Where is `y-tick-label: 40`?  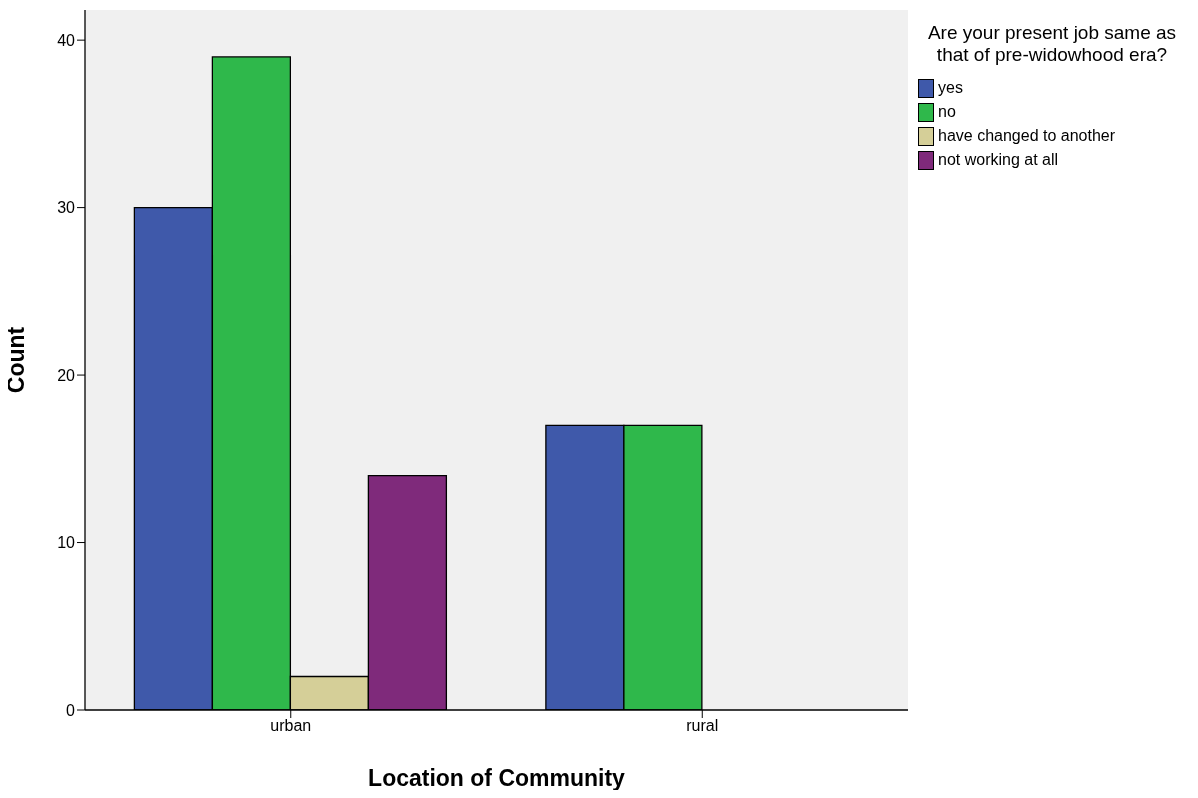 y-tick-label: 40 is located at coordinates (66, 40).